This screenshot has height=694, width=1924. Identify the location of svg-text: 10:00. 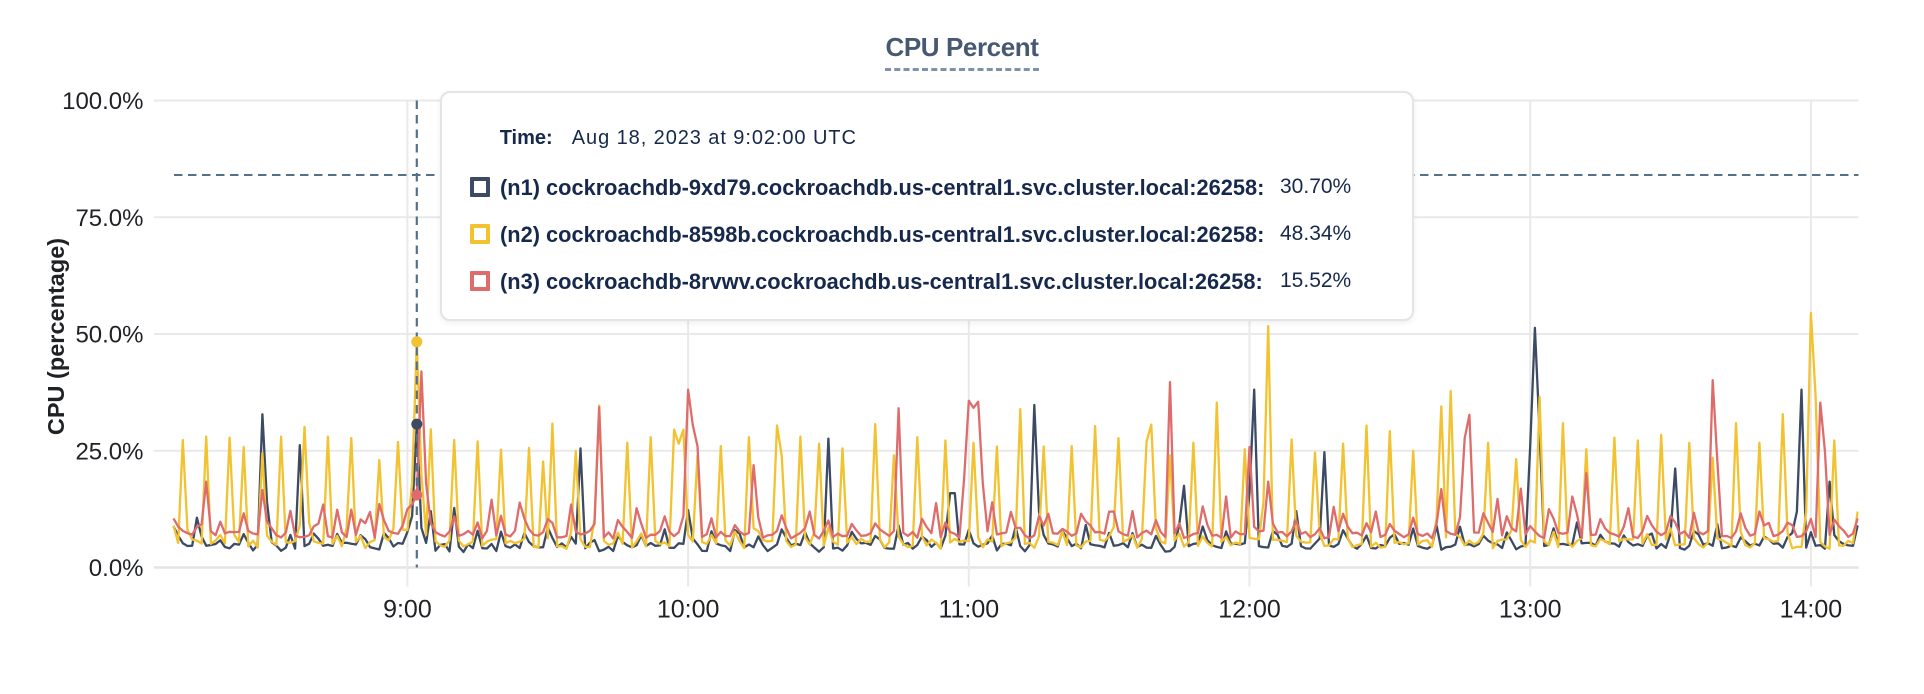
(688, 609).